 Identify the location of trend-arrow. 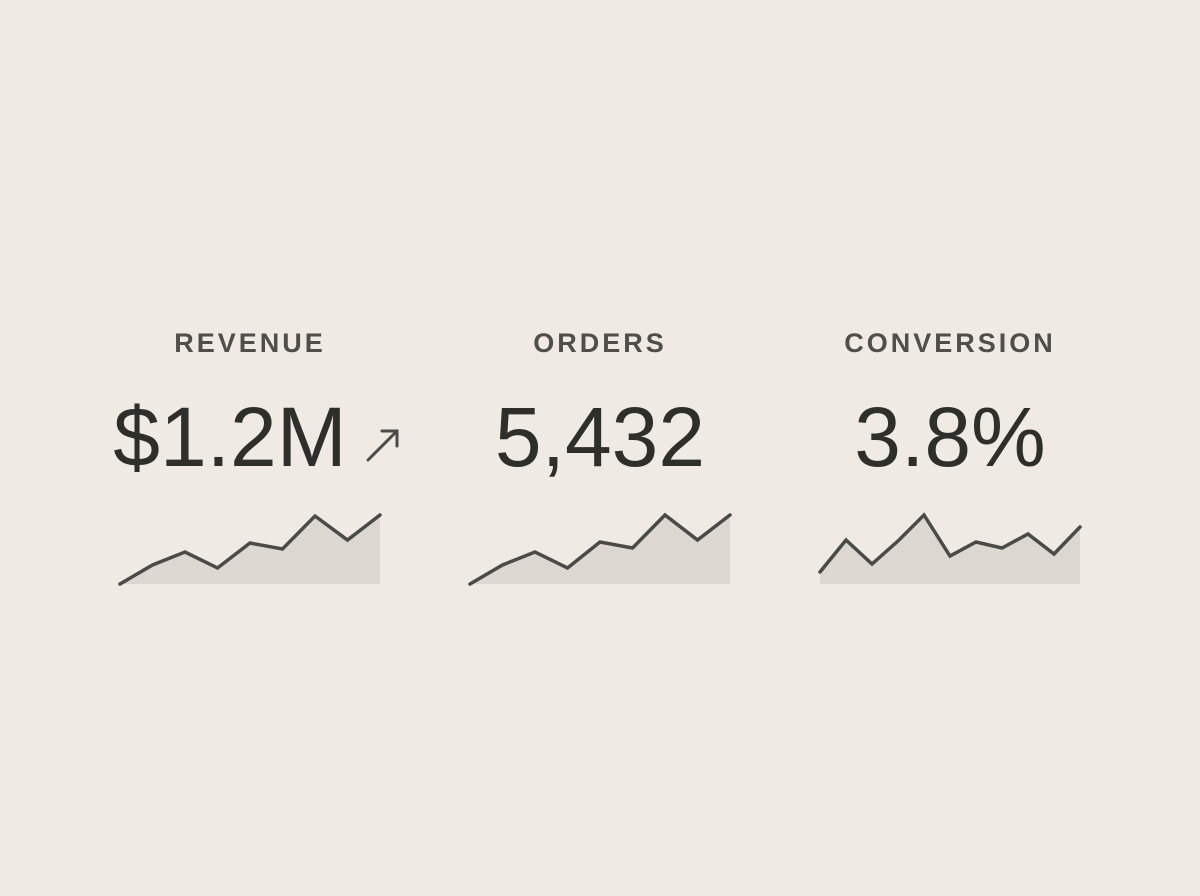
(382, 445).